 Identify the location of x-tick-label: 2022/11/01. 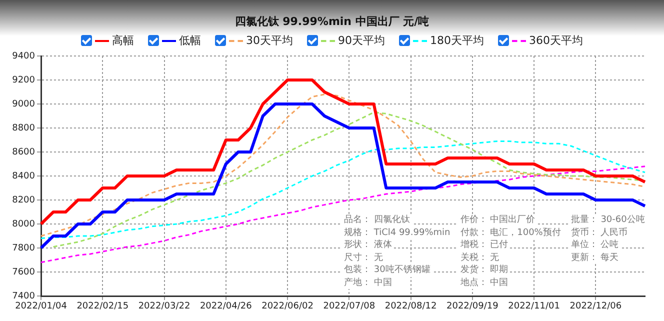
(534, 307).